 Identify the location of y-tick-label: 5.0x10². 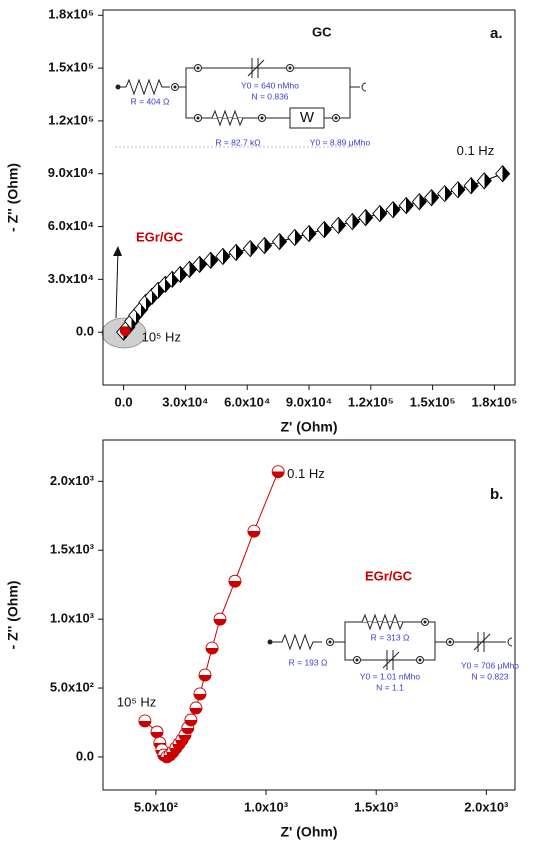
(72, 686).